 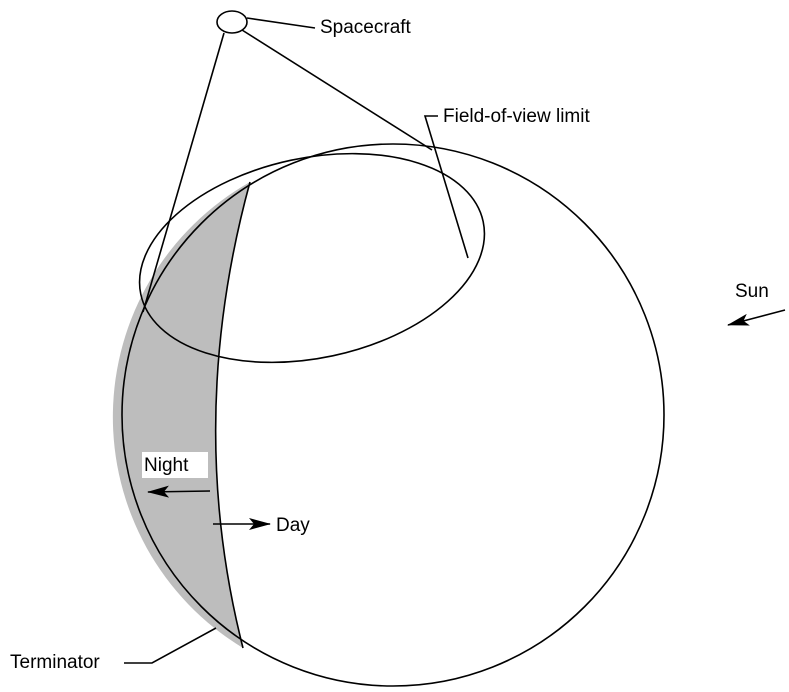 I want to click on spacecraft, so click(x=232, y=22).